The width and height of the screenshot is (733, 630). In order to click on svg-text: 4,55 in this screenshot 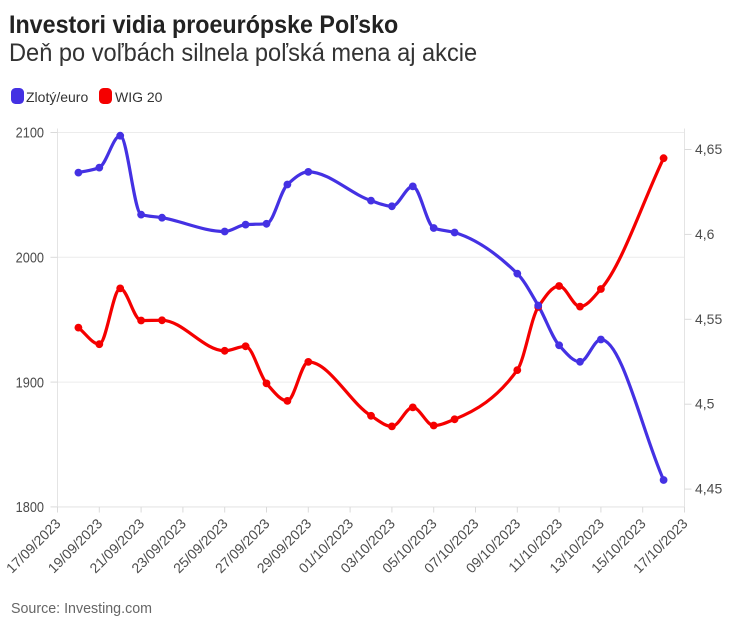, I will do `click(708, 319)`.